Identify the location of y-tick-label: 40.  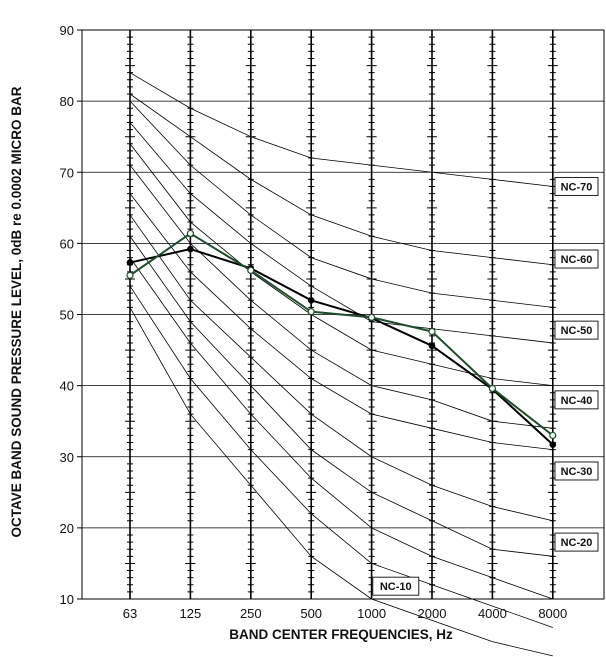
(67, 386).